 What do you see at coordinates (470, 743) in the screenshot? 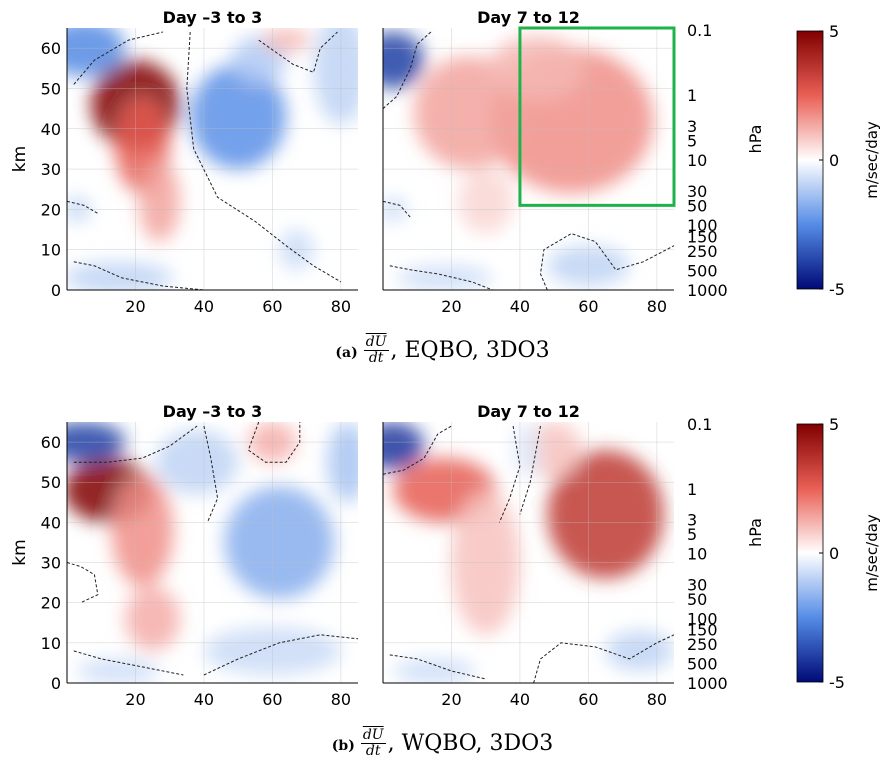
I see `caption-b-text: , WQBO, 3DO3` at bounding box center [470, 743].